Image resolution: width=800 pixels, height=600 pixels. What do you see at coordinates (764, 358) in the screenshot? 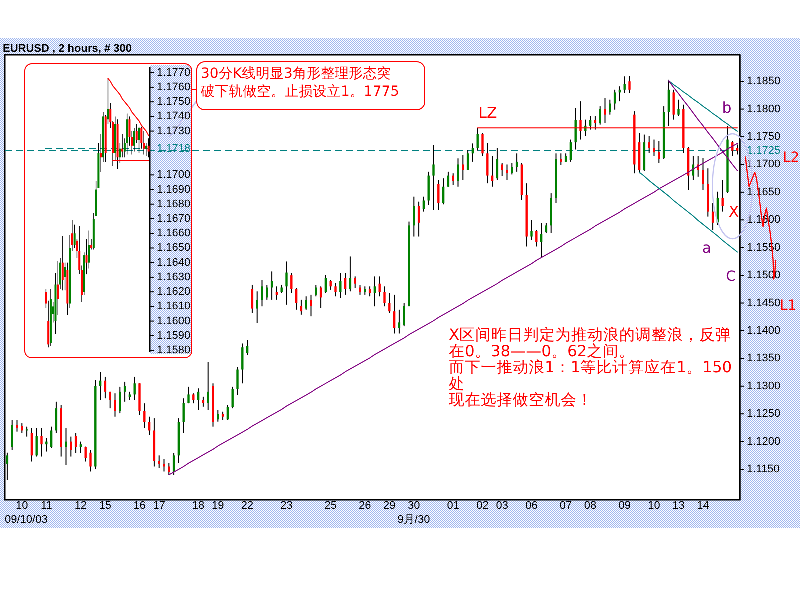
I see `y-tick-label: 1.1350` at bounding box center [764, 358].